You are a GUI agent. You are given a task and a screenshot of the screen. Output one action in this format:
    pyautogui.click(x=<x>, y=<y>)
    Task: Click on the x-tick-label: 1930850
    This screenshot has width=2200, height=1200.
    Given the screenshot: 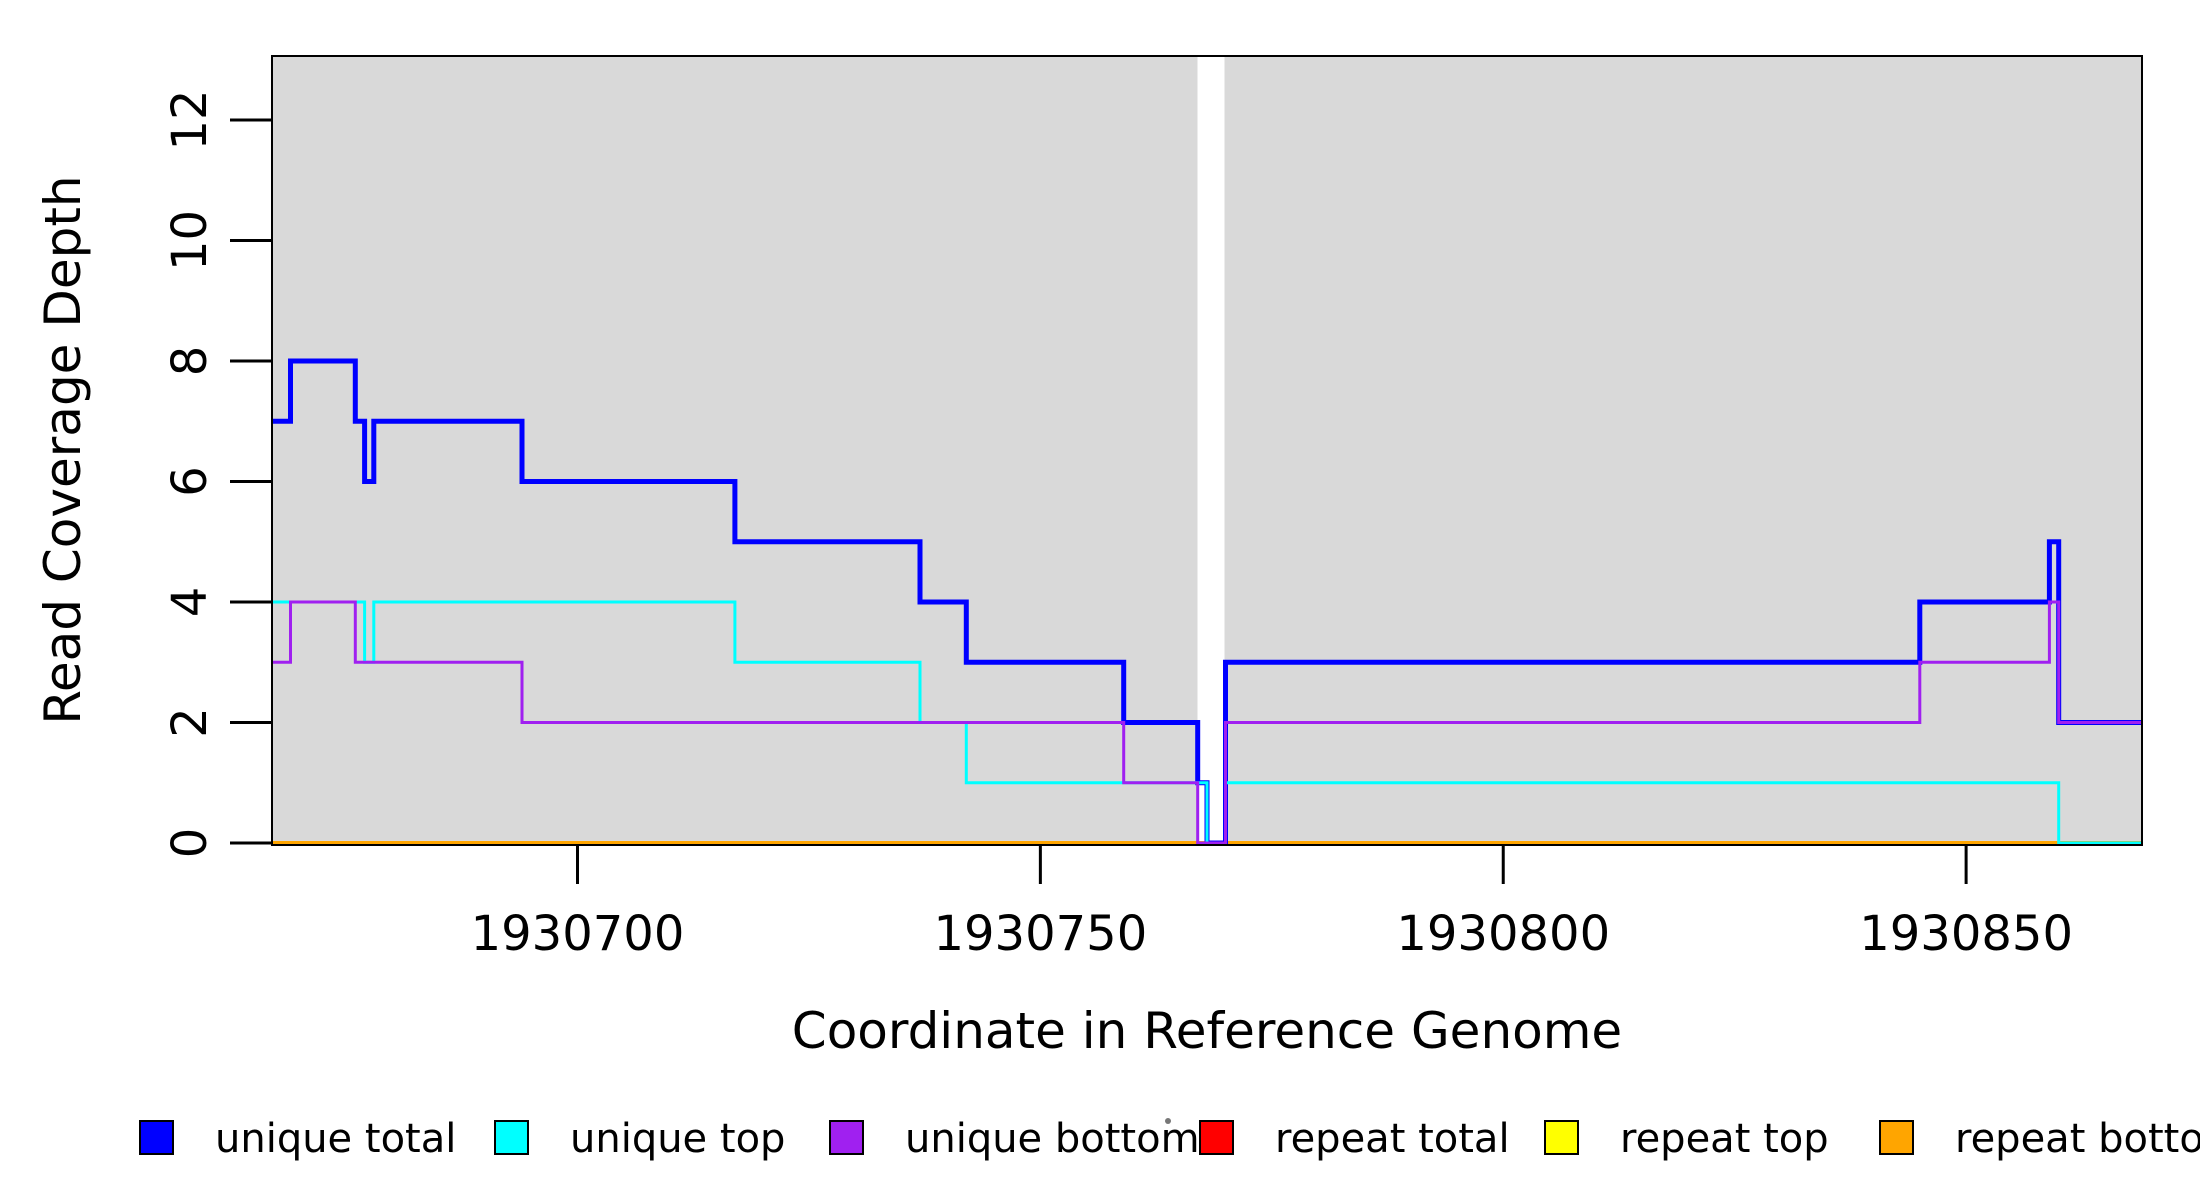 What is the action you would take?
    pyautogui.click(x=1966, y=934)
    